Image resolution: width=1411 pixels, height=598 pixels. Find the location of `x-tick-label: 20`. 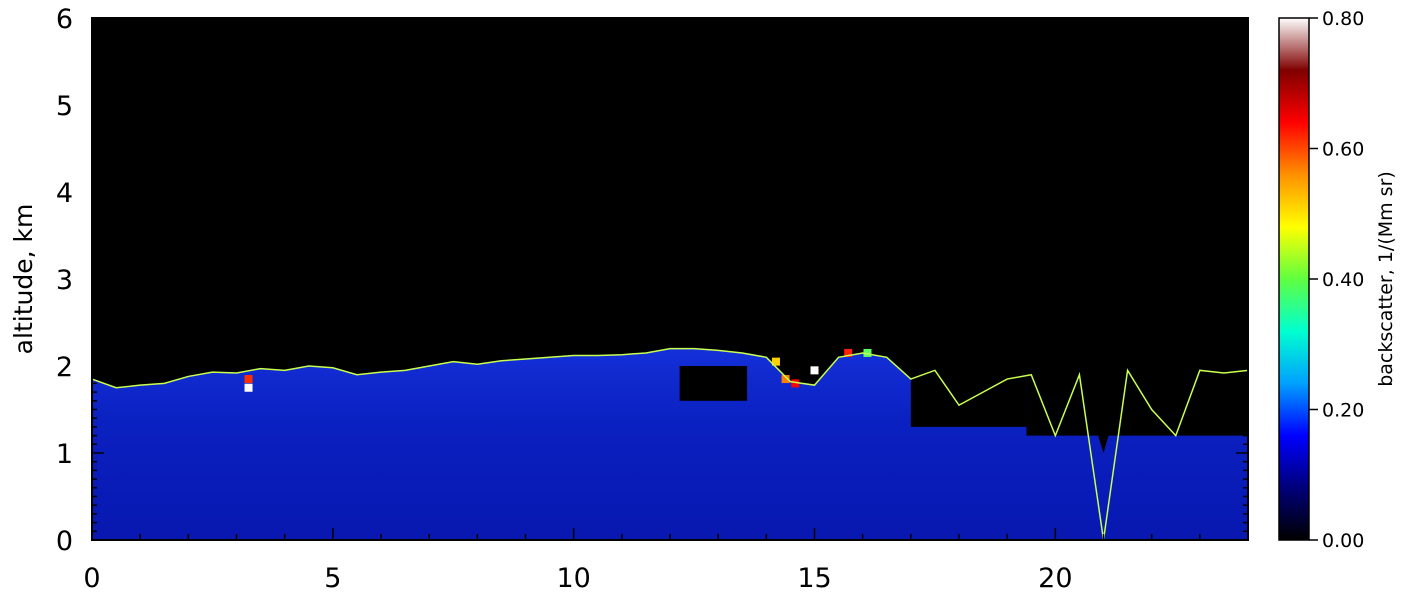

x-tick-label: 20 is located at coordinates (1055, 578).